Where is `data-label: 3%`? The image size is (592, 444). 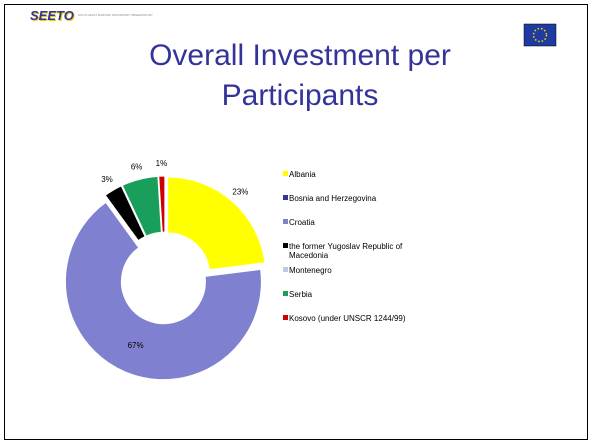 data-label: 3% is located at coordinates (107, 179).